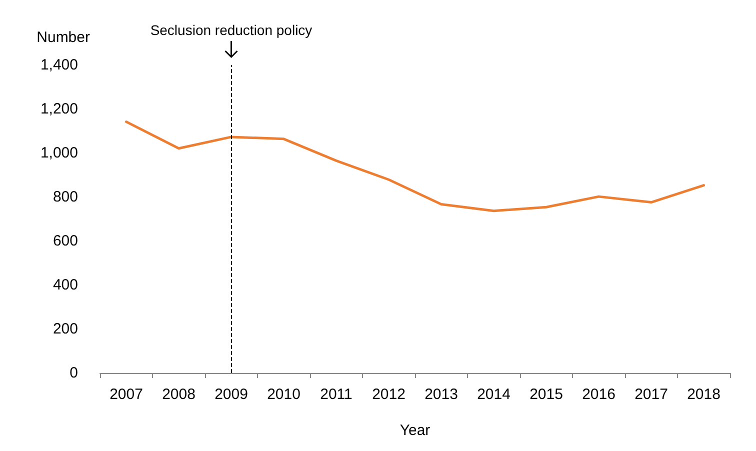  Describe the element at coordinates (59, 109) in the screenshot. I see `y-tick-label: 1,200` at that location.